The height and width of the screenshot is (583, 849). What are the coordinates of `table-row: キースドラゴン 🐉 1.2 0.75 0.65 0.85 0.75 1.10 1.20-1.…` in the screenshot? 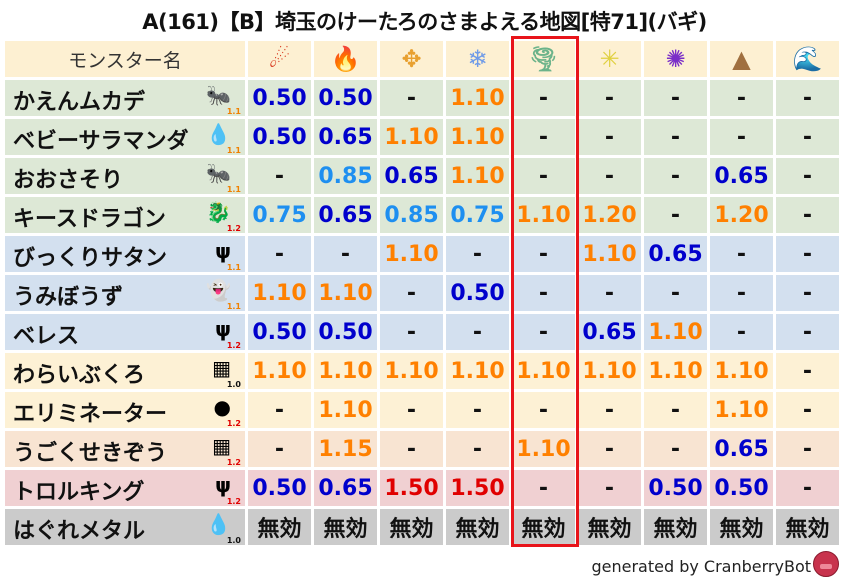 It's located at (422, 215).